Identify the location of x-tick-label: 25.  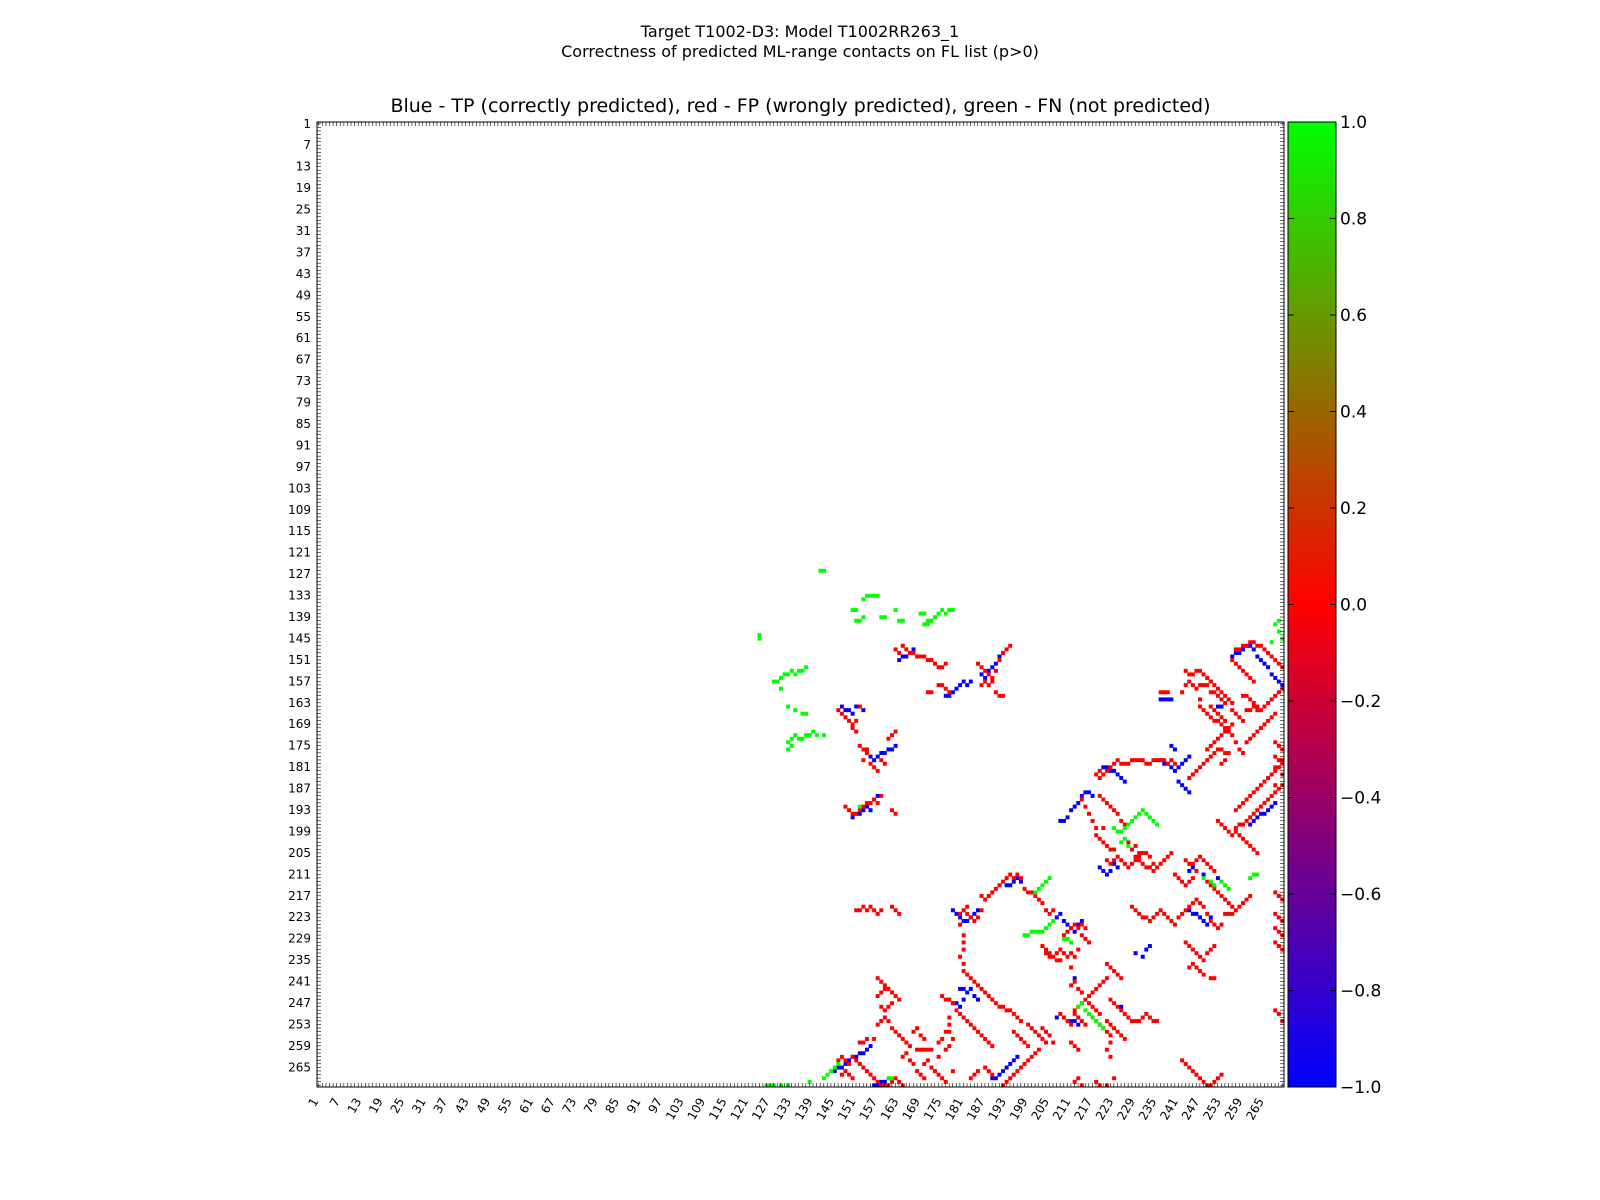
(398, 1106).